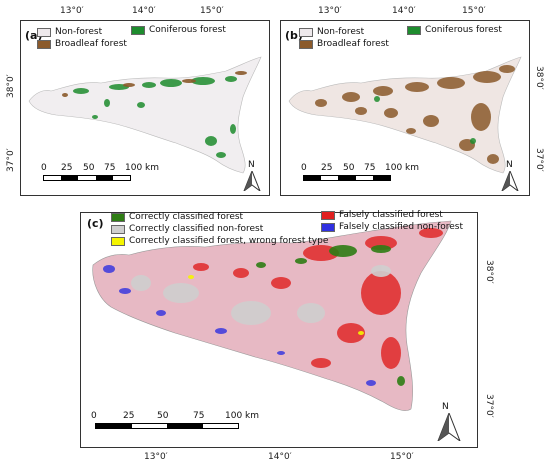 This screenshot has height=468, width=550. Describe the element at coordinates (401, 227) in the screenshot. I see `legend-label: Falsely classified non-forest` at that location.